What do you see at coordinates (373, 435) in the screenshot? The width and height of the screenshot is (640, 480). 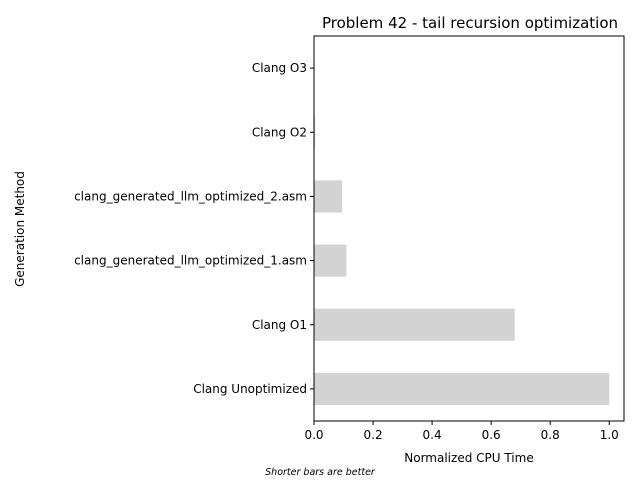 I see `x-tick-label: 0.2` at bounding box center [373, 435].